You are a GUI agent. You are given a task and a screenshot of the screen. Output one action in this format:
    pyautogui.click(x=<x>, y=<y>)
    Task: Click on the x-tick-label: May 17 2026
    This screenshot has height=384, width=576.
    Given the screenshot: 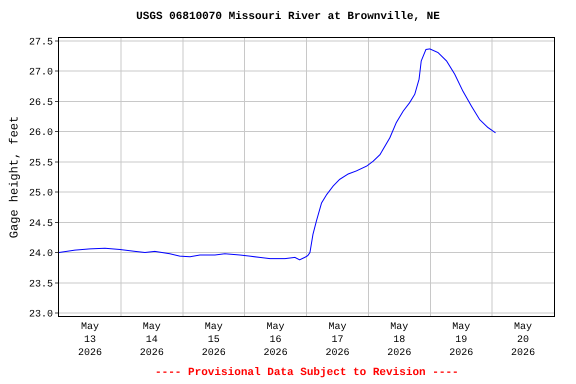 What is the action you would take?
    pyautogui.click(x=337, y=340)
    